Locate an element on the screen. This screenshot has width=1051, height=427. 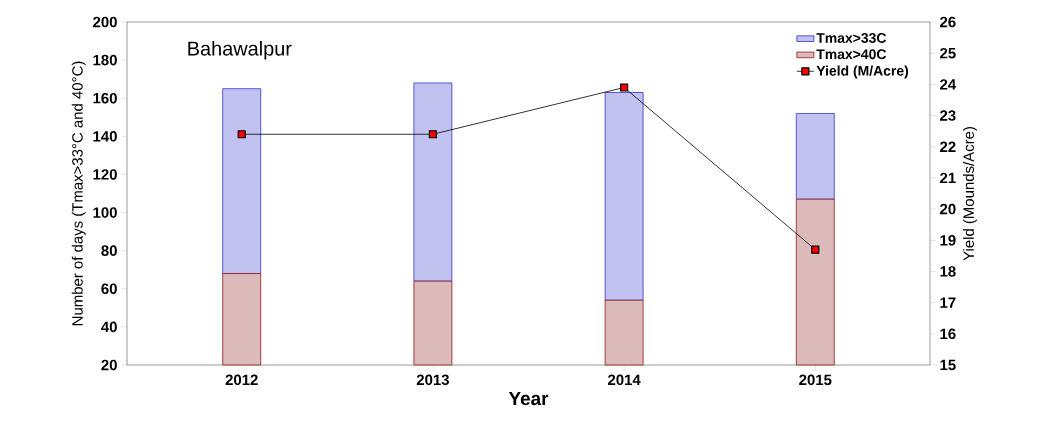
text: Bahawalpur is located at coordinates (240, 50).